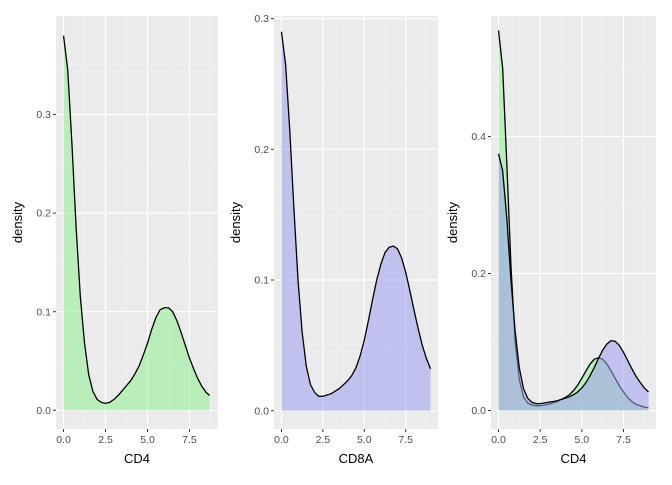  Describe the element at coordinates (478, 137) in the screenshot. I see `y-tick-label: 0.4` at that location.